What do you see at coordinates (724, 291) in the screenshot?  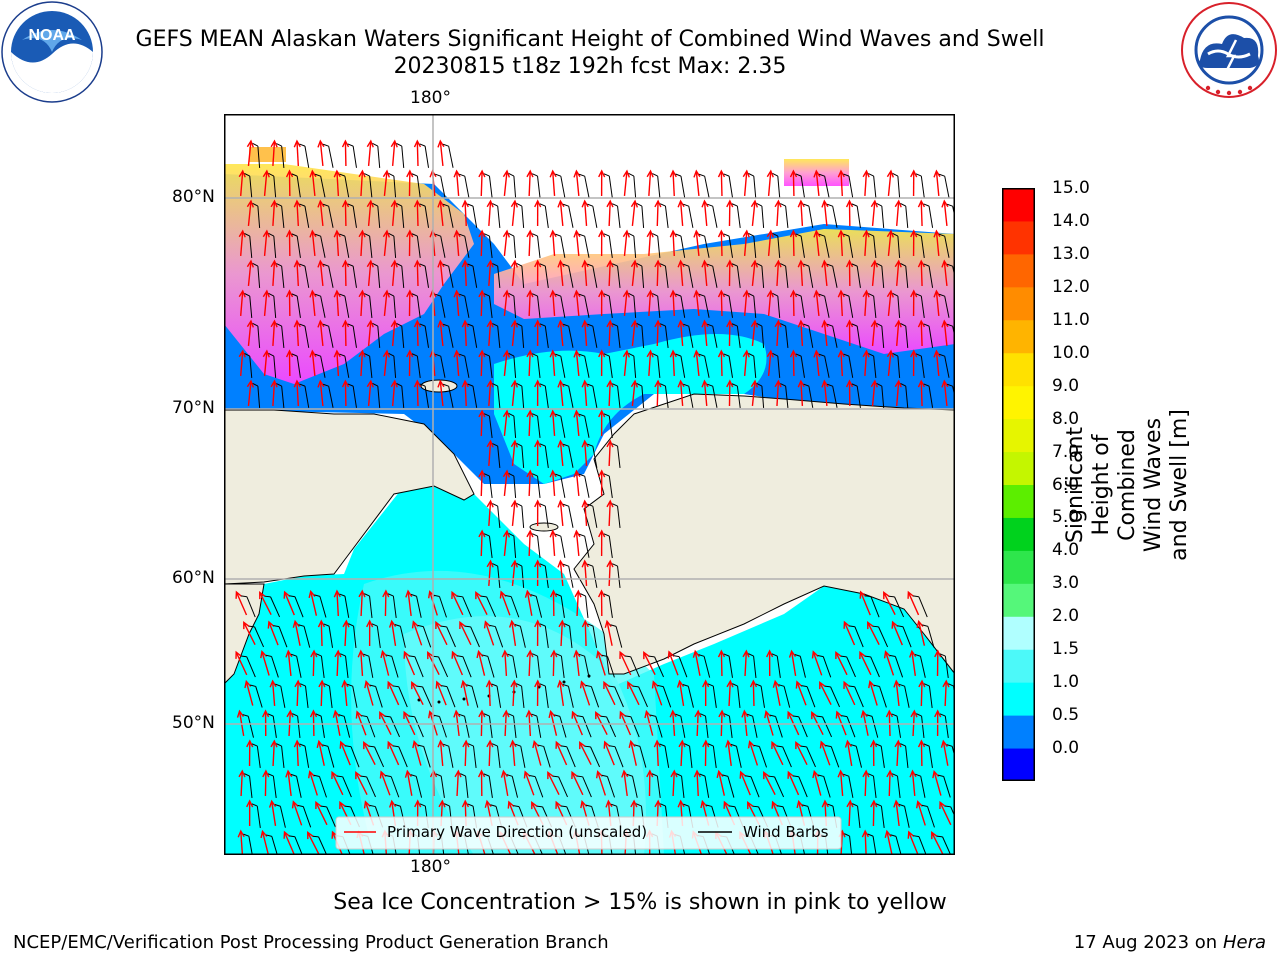 I see `sea-ice-region` at bounding box center [724, 291].